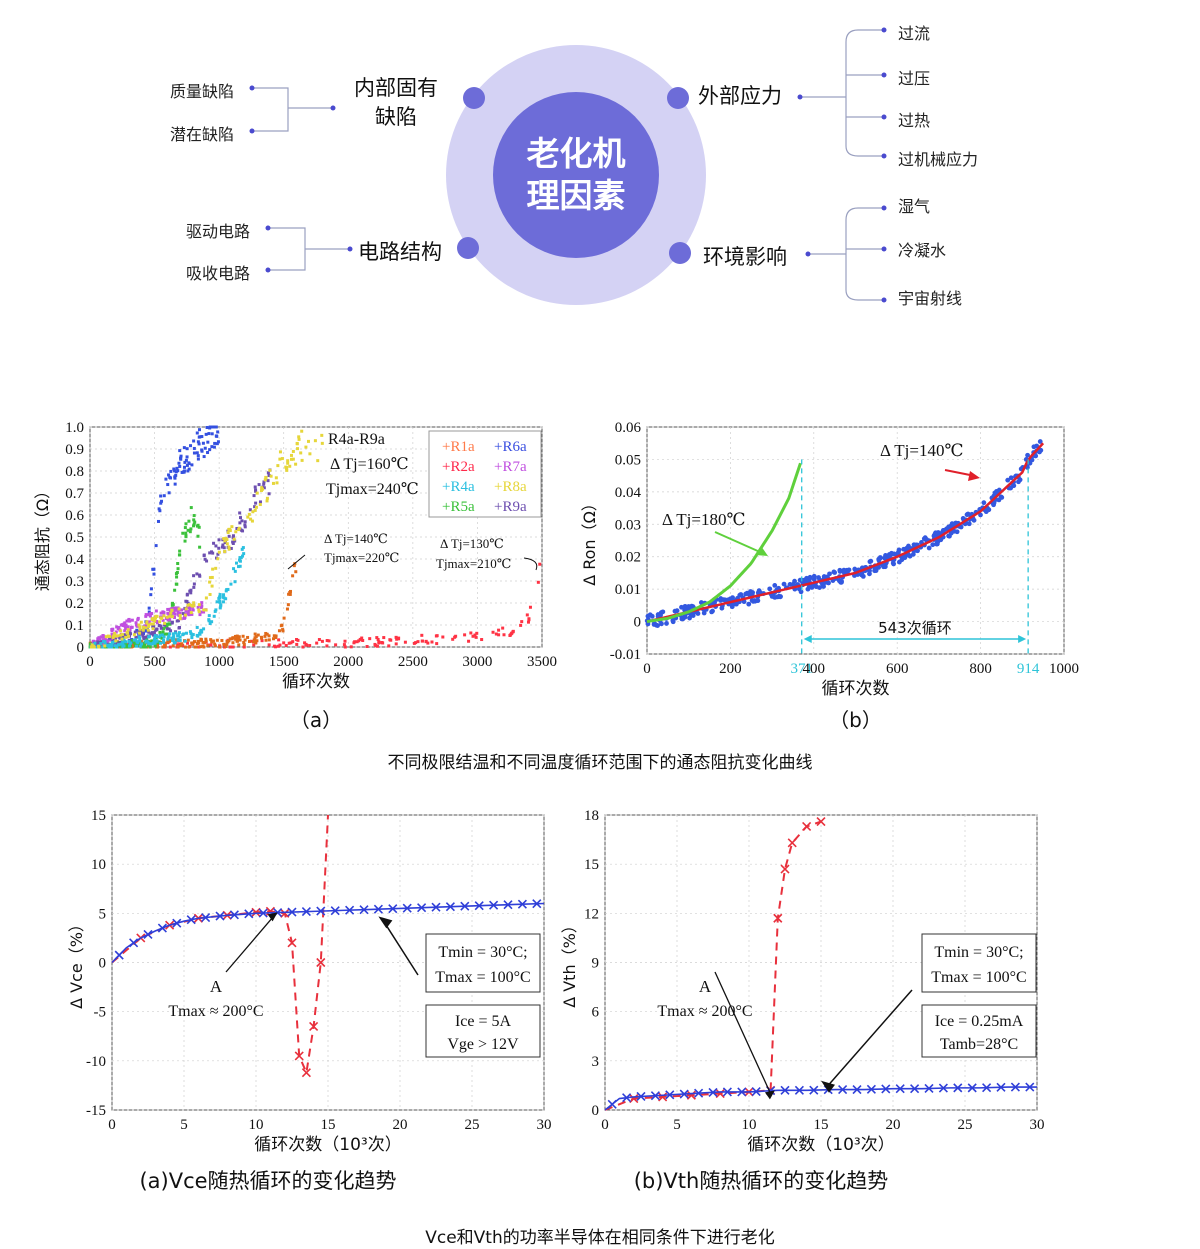 The height and width of the screenshot is (1249, 1200). What do you see at coordinates (316, 720) in the screenshot?
I see `panel-label: （a）` at bounding box center [316, 720].